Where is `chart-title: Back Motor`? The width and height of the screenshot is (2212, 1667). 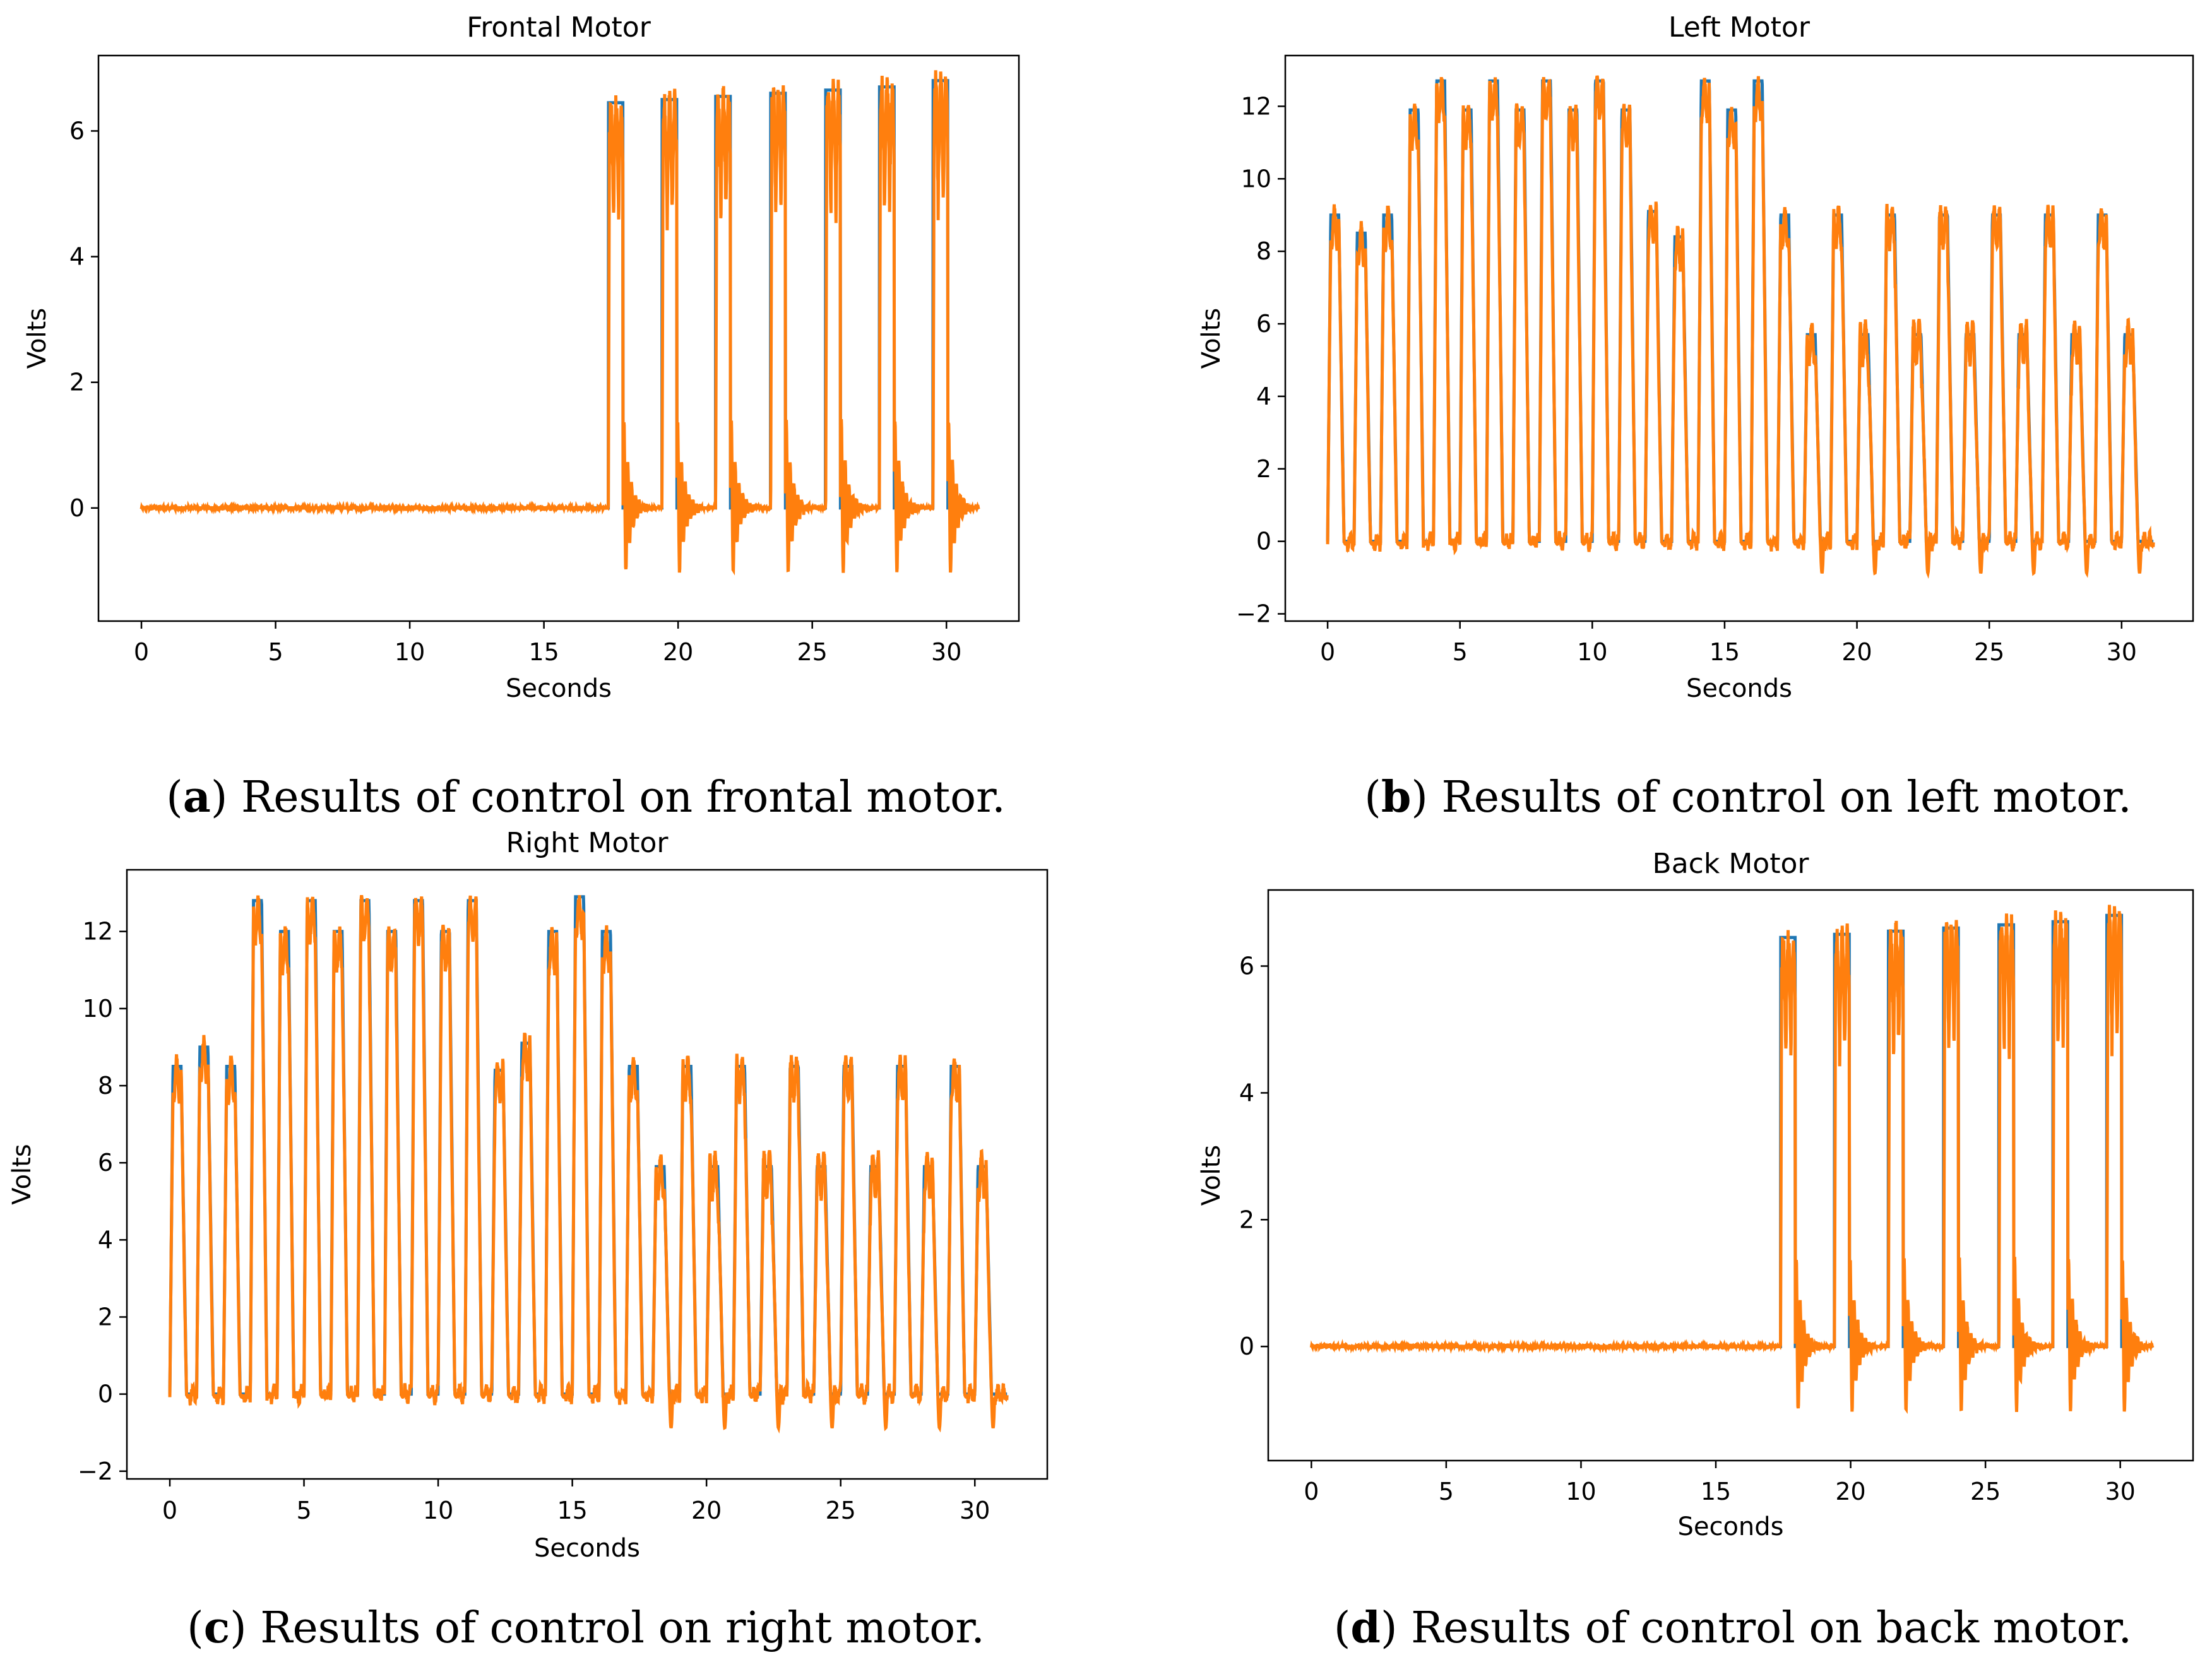 chart-title: Back Motor is located at coordinates (1732, 864).